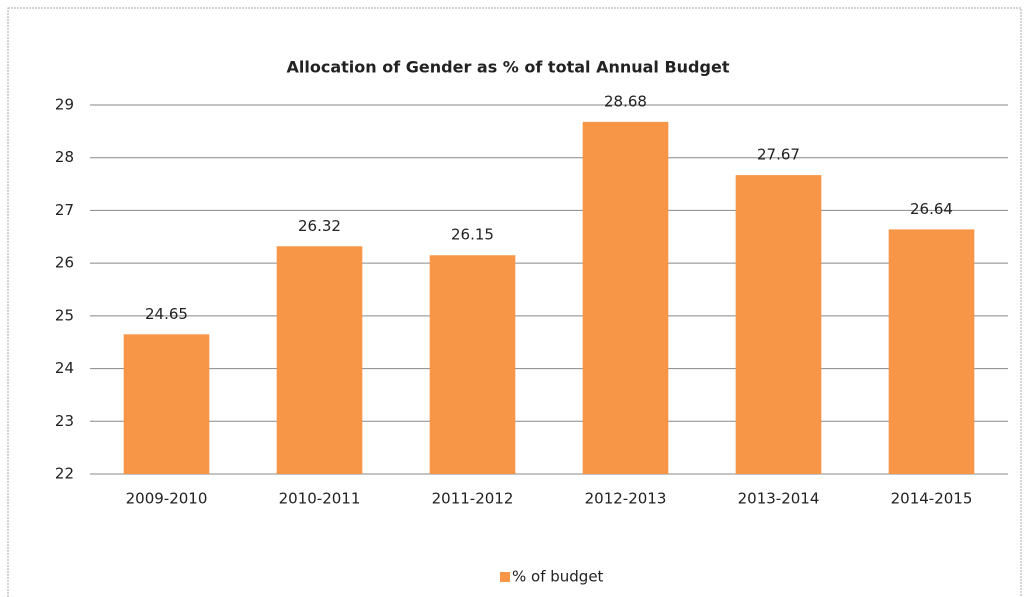  What do you see at coordinates (64, 315) in the screenshot?
I see `y-tick-label: 25` at bounding box center [64, 315].